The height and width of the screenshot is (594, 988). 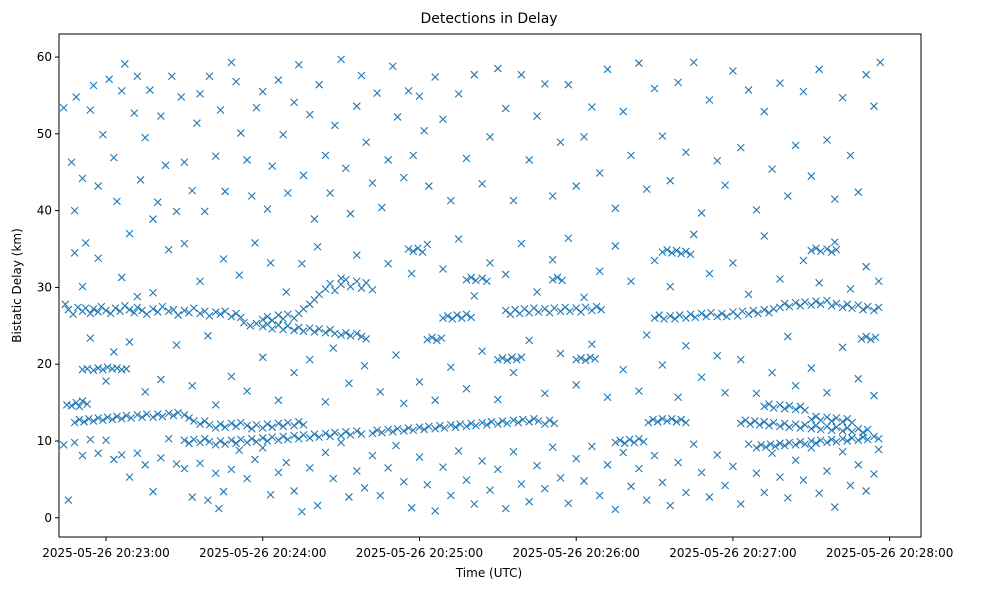 I want to click on x-tick-label: 2025-05-26 20:23:00, so click(x=105, y=553).